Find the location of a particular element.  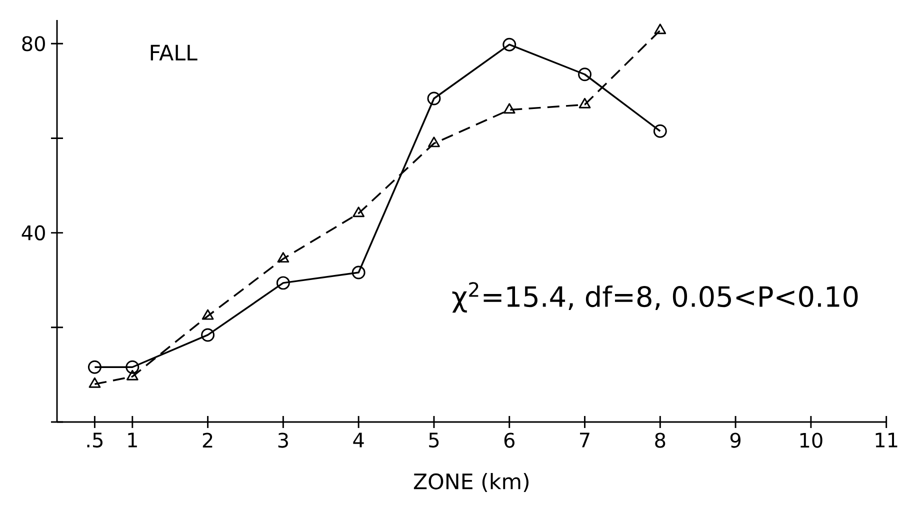

x-tick-label: 5 is located at coordinates (434, 440).